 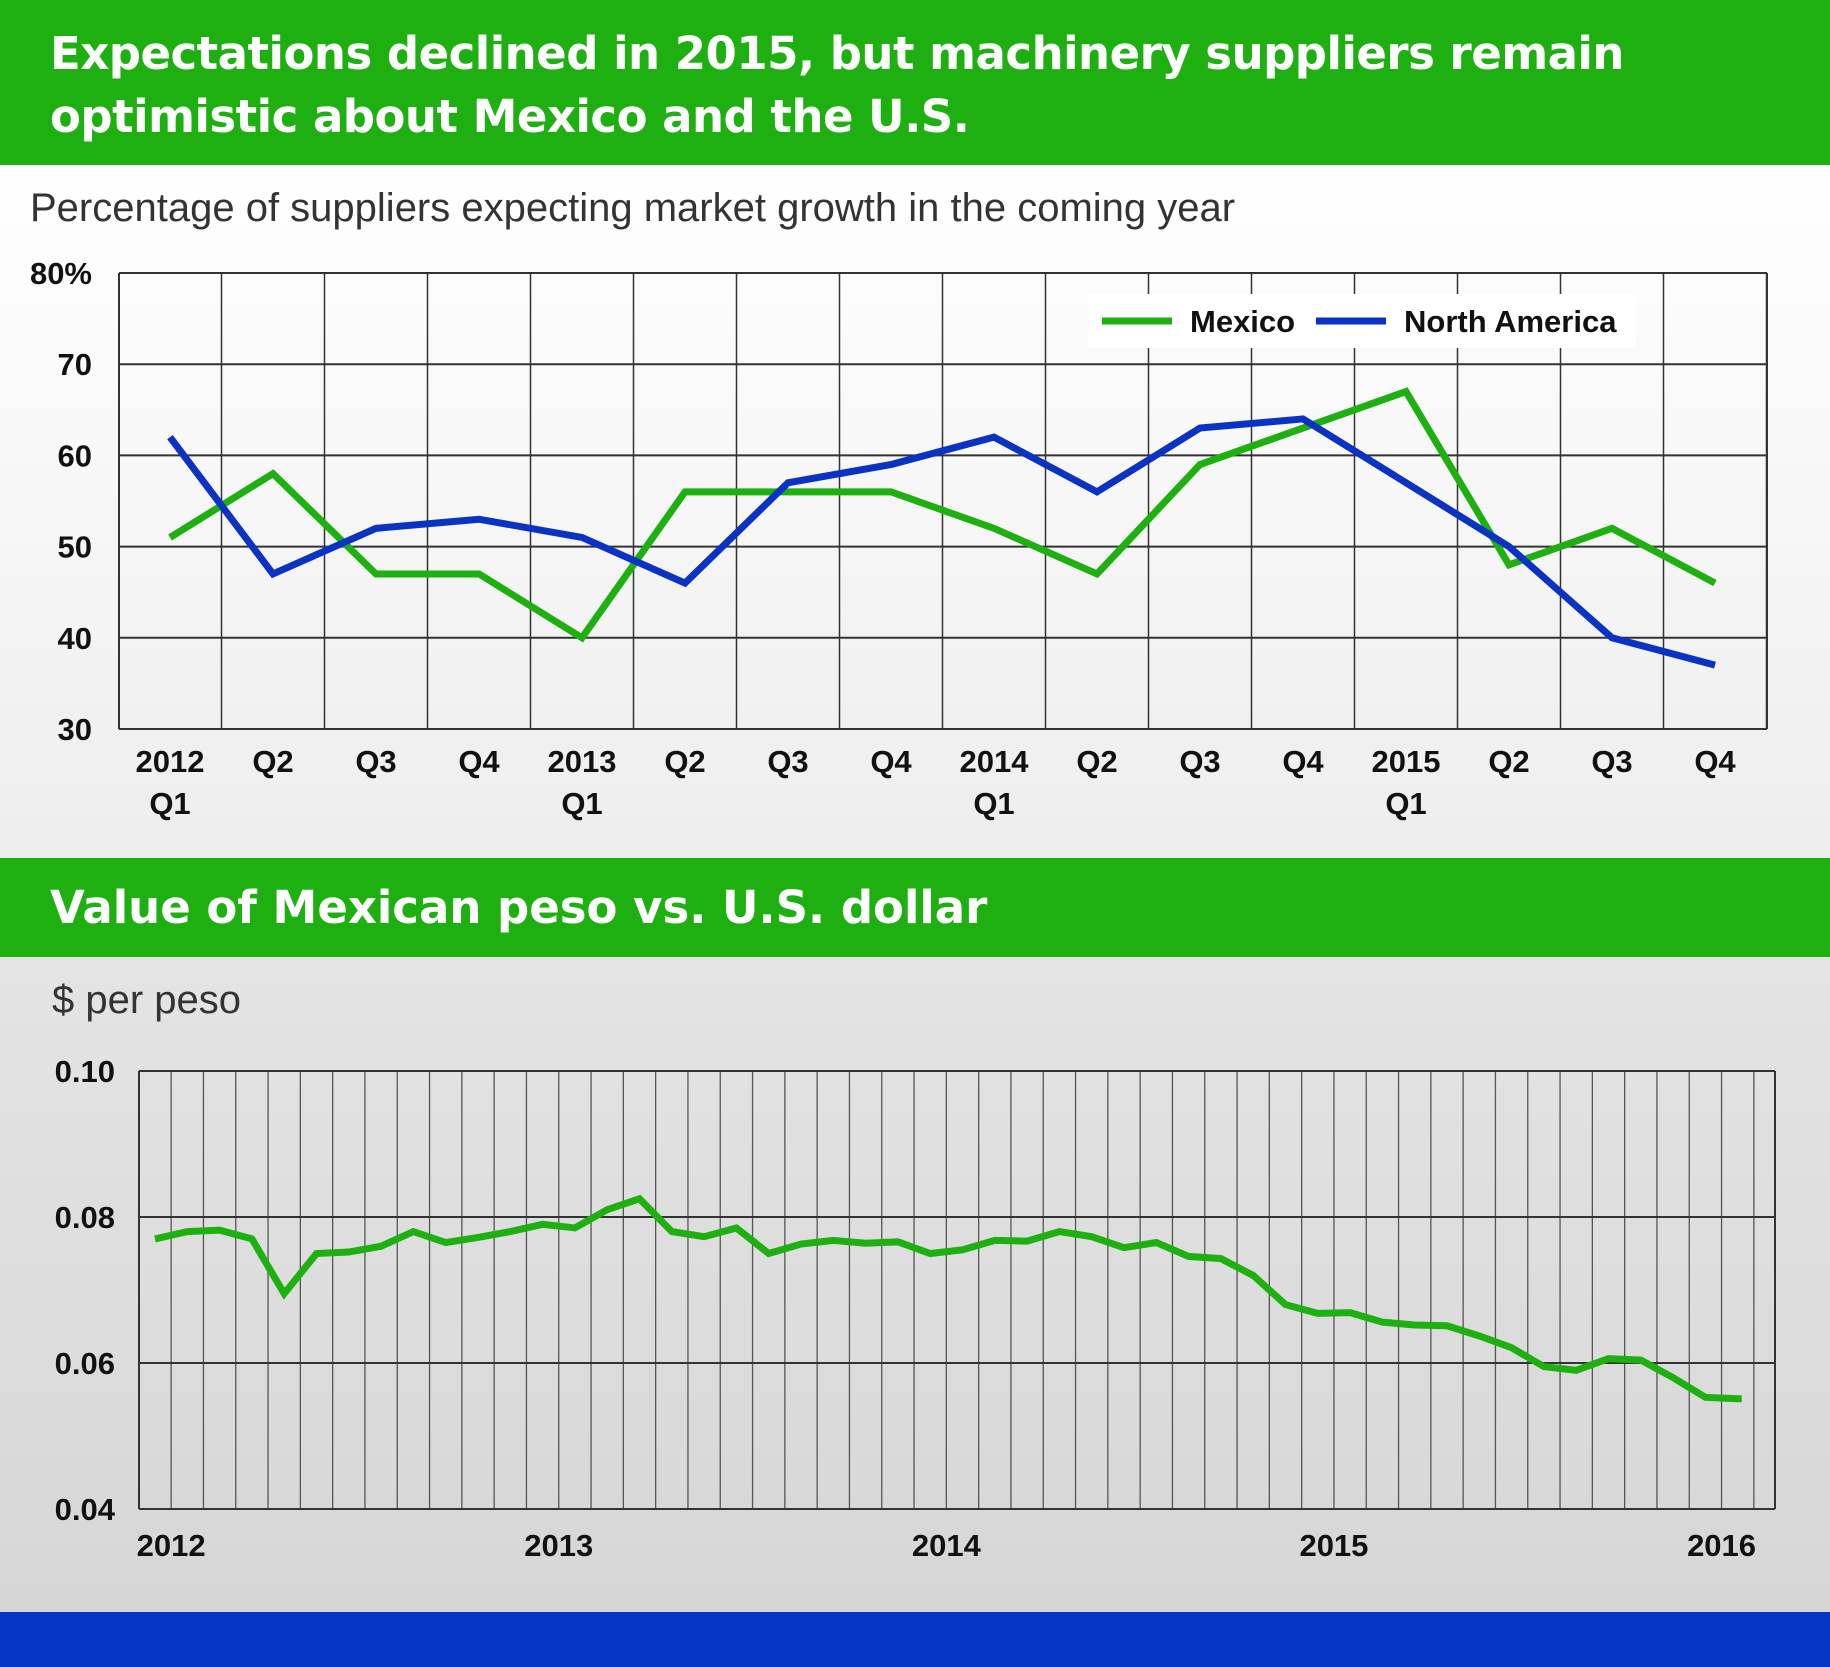 I want to click on y-tick-label: 40, so click(x=75, y=638).